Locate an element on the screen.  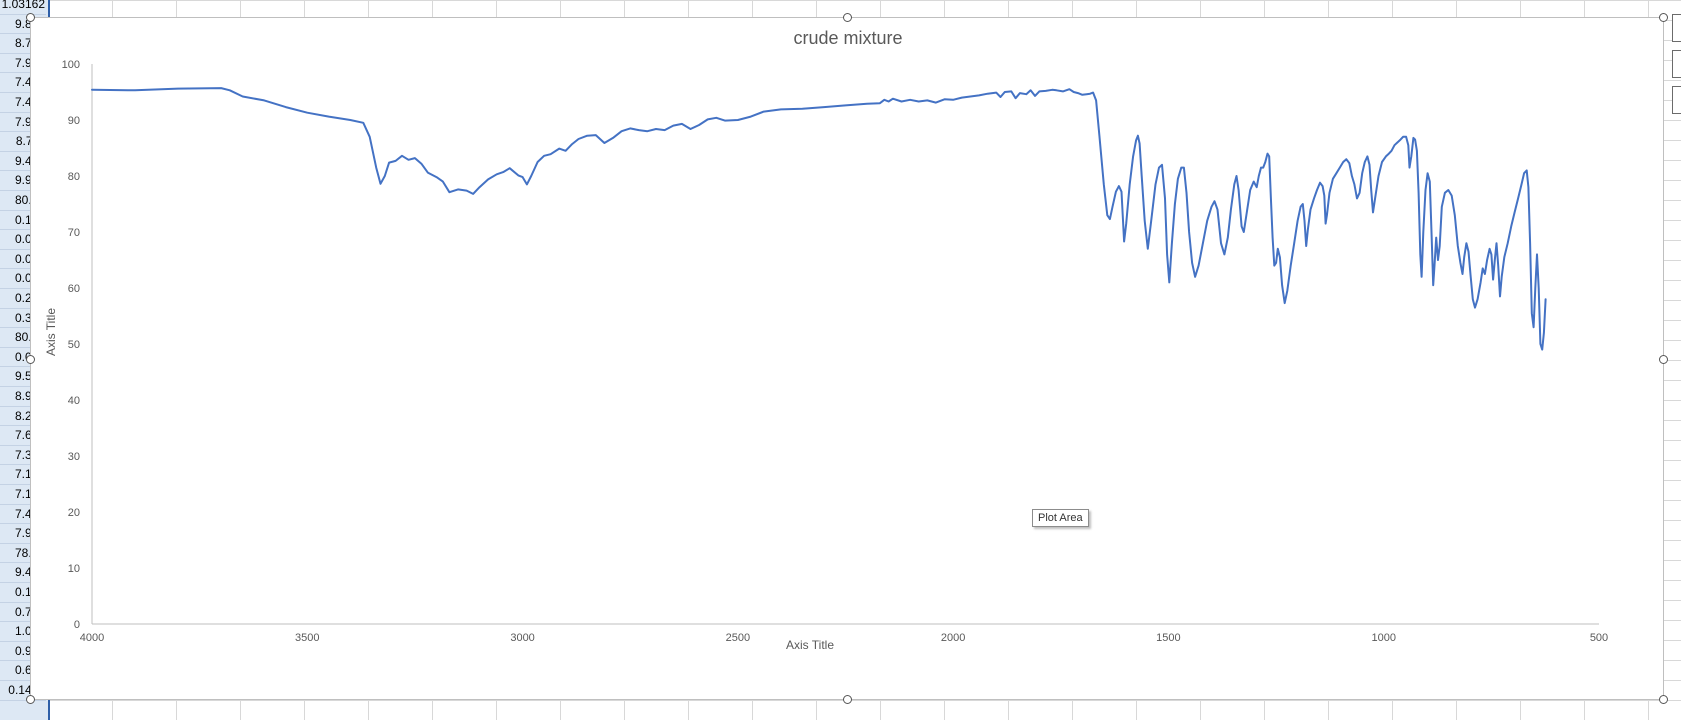
x-tick-label: 1500 is located at coordinates (1168, 638).